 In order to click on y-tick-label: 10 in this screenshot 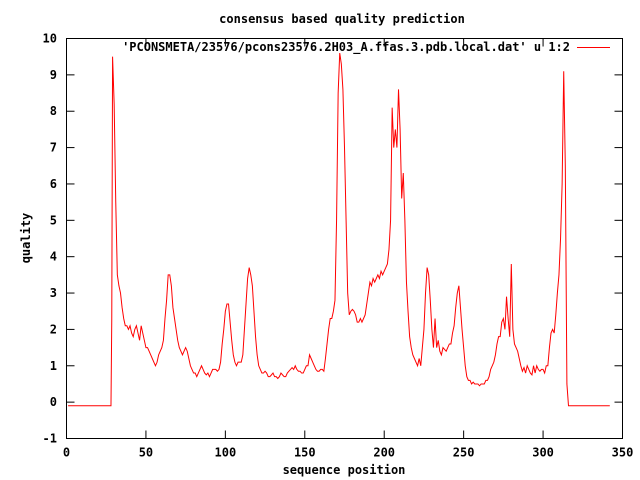, I will do `click(50, 39)`.